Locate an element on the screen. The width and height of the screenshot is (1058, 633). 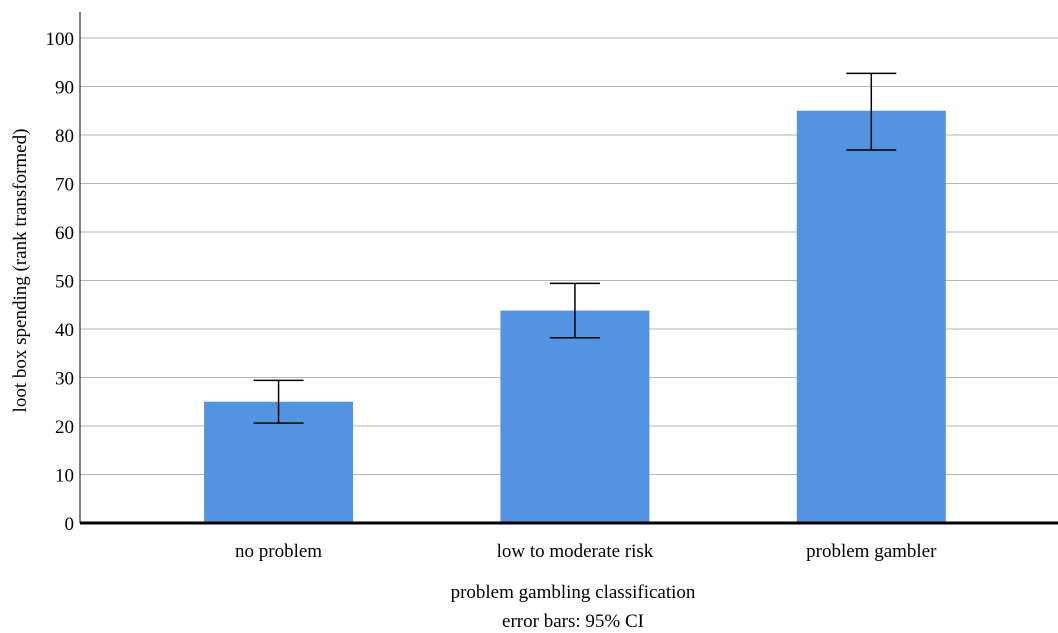
x-category-label: problem gambler is located at coordinates (871, 551).